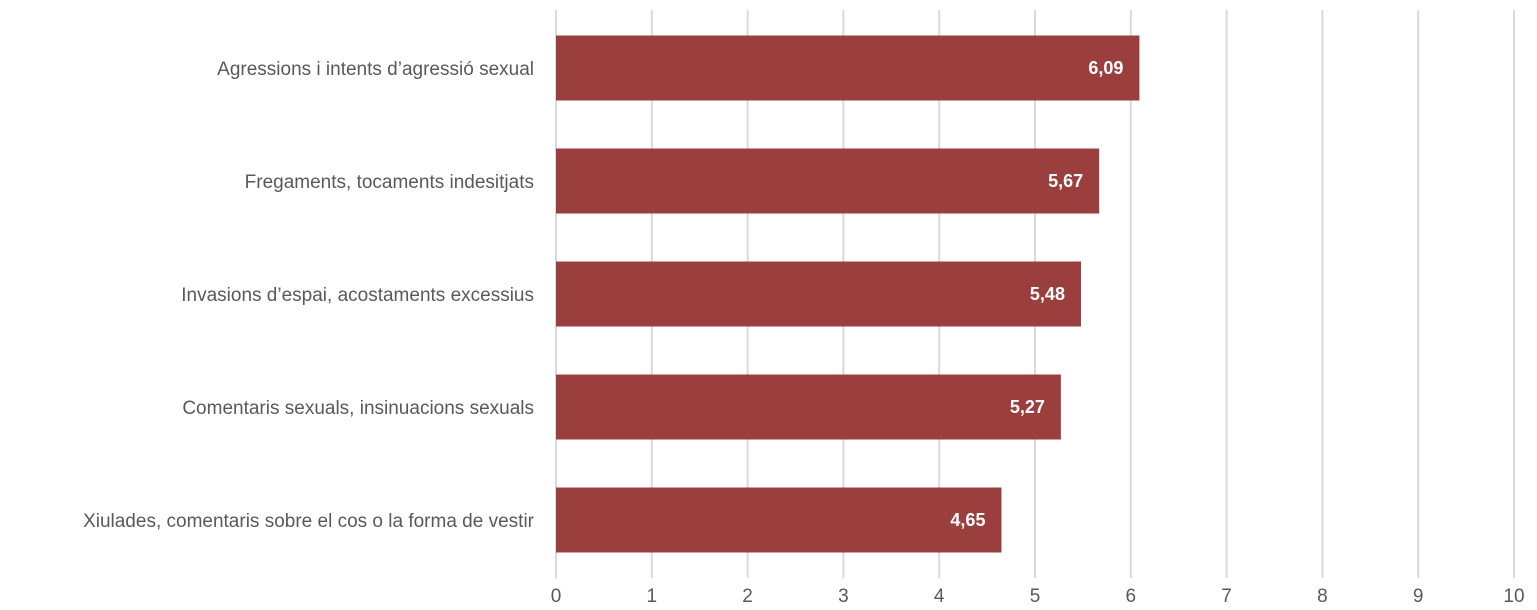 The height and width of the screenshot is (610, 1537). I want to click on x-tick-label: 7, so click(1226, 596).